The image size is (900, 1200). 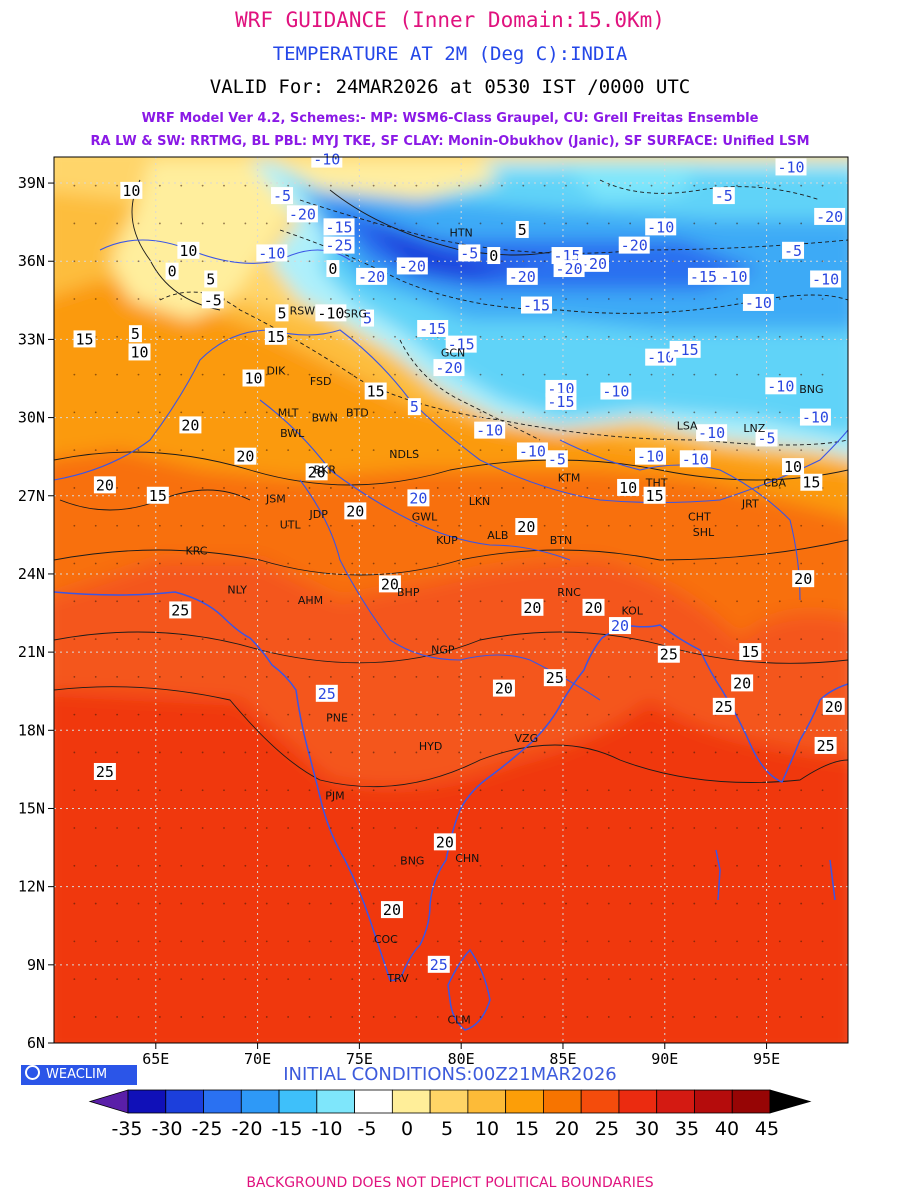 I want to click on contour-label: -5, so click(x=723, y=196).